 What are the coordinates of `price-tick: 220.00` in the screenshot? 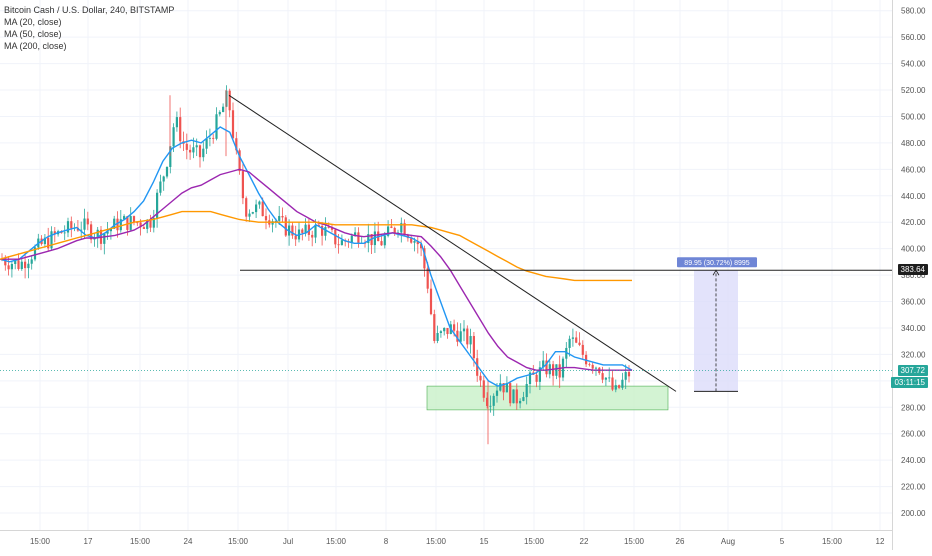 It's located at (913, 487).